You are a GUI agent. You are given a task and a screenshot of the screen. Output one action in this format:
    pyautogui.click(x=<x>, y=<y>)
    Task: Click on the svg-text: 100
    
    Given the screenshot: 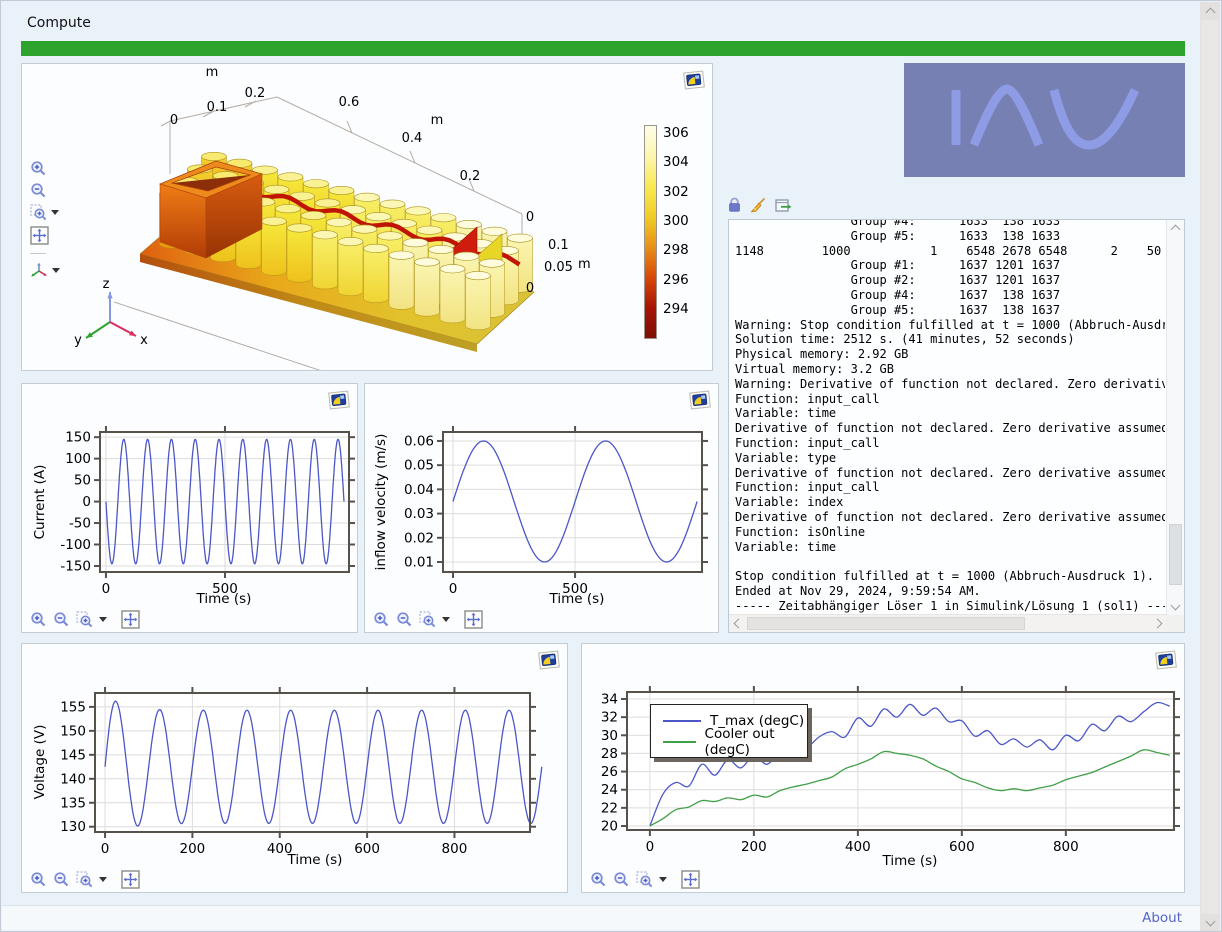 What is the action you would take?
    pyautogui.click(x=78, y=459)
    